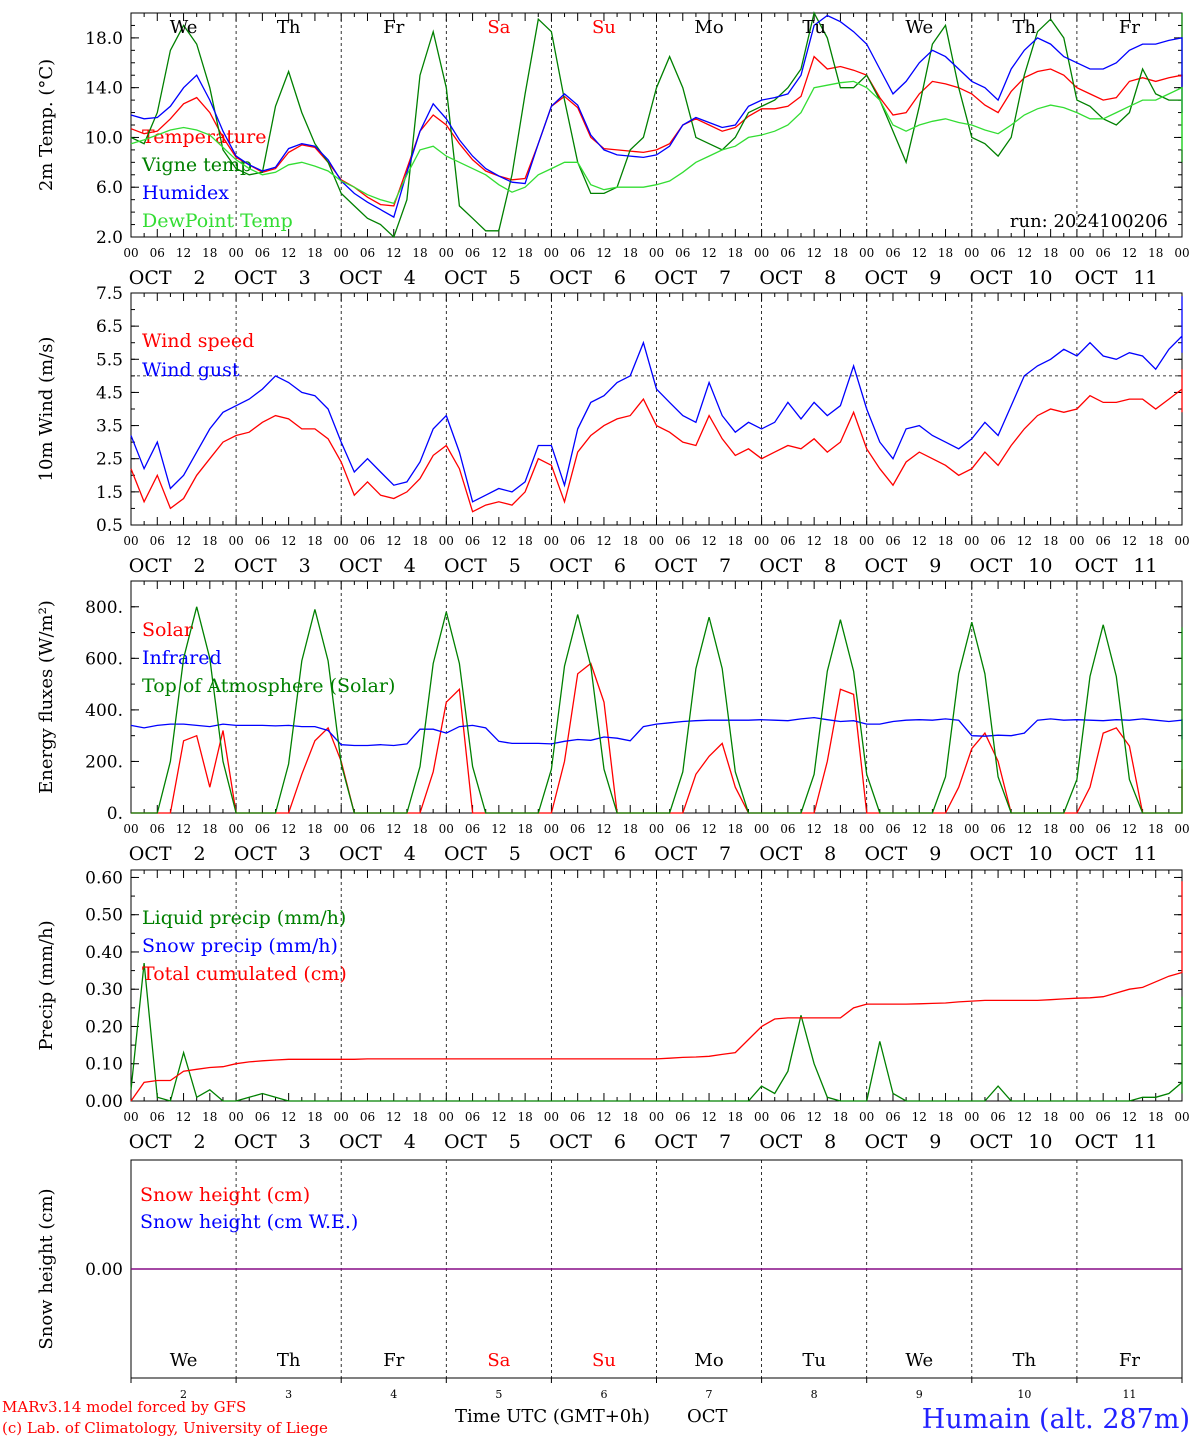 This screenshot has height=1440, width=1194. I want to click on y-tick-label: 0.20, so click(104, 1027).